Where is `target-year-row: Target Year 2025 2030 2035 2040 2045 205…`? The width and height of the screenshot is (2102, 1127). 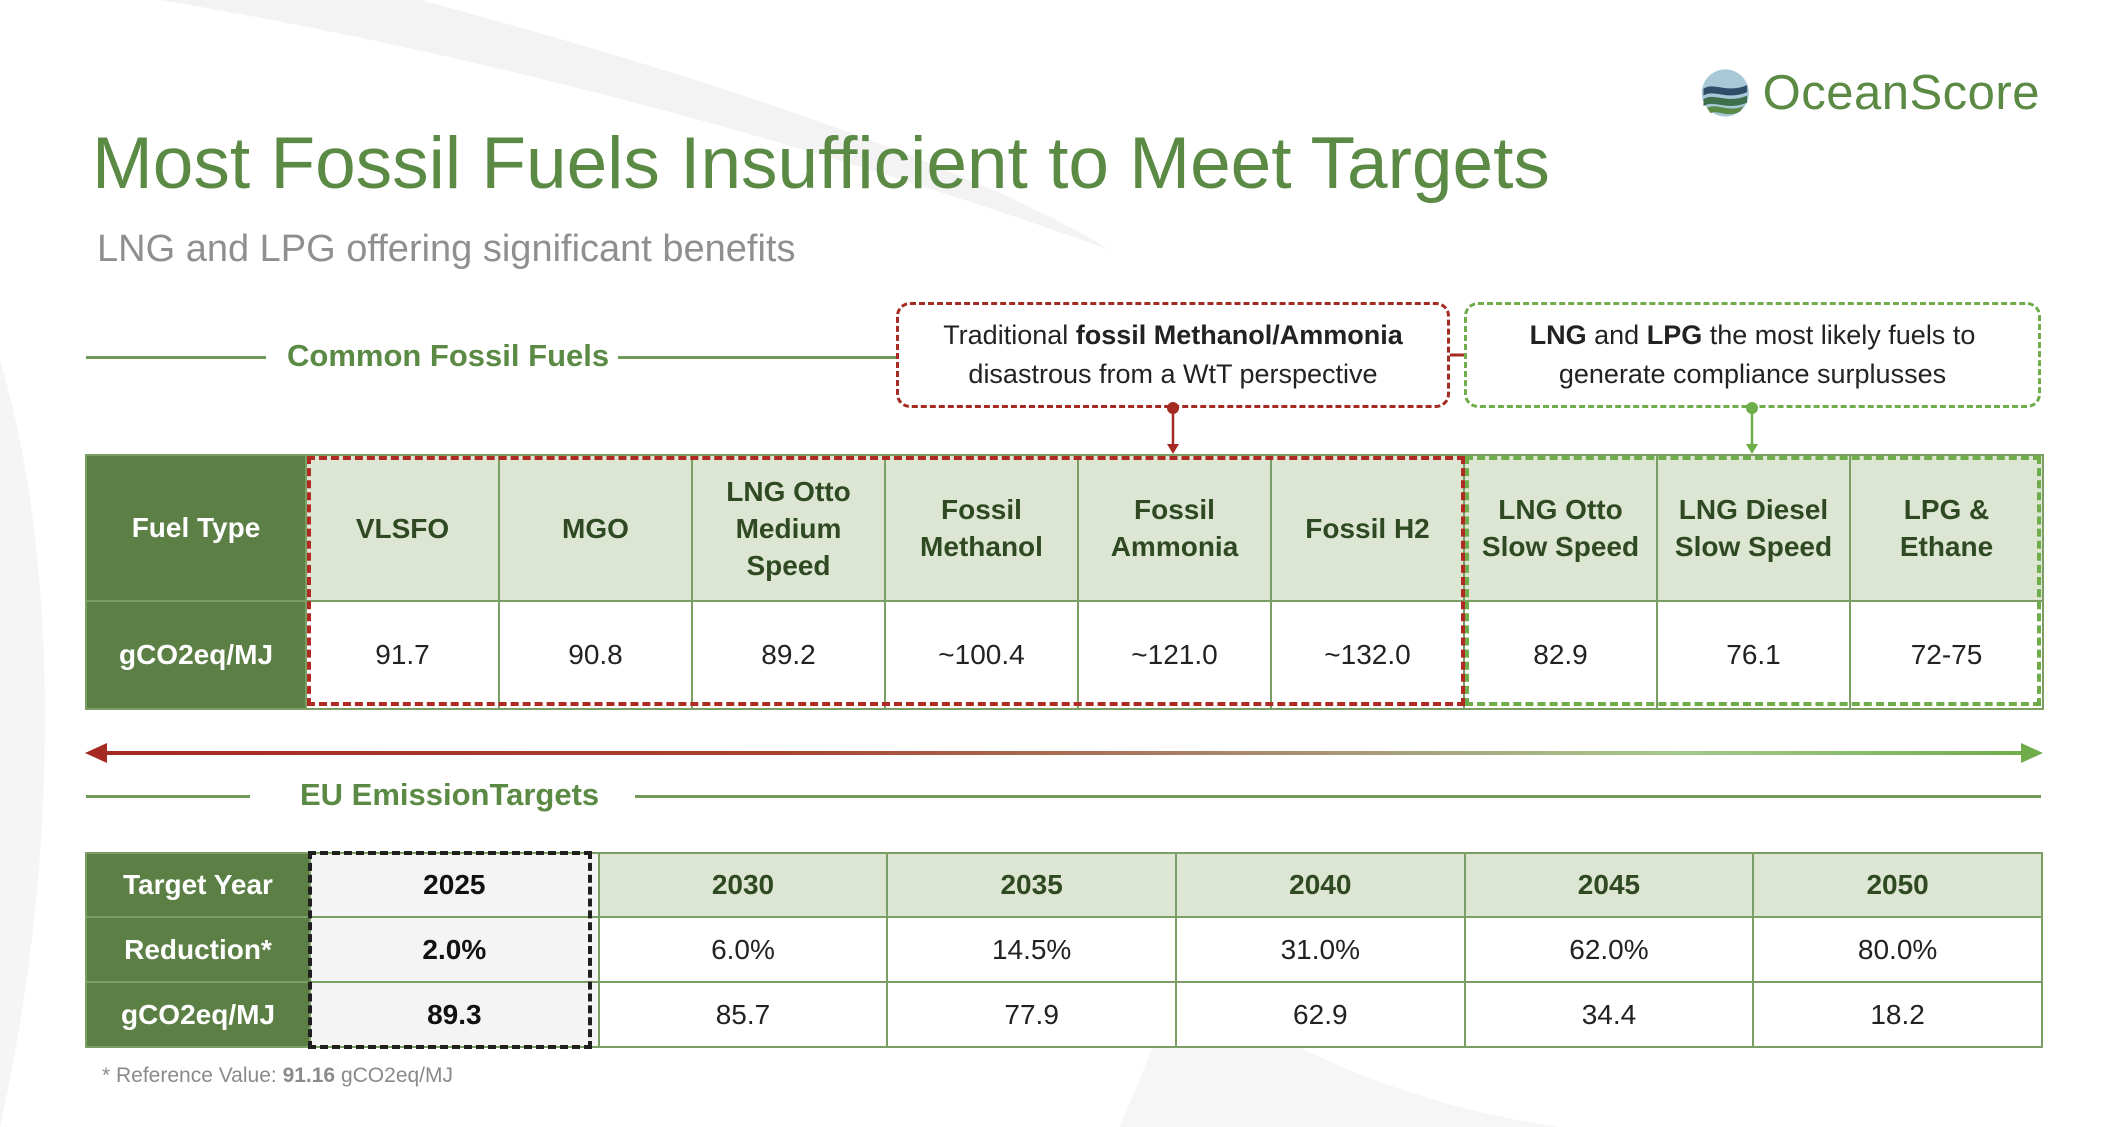
target-year-row: Target Year 2025 2030 2035 2040 2045 205… is located at coordinates (1064, 885).